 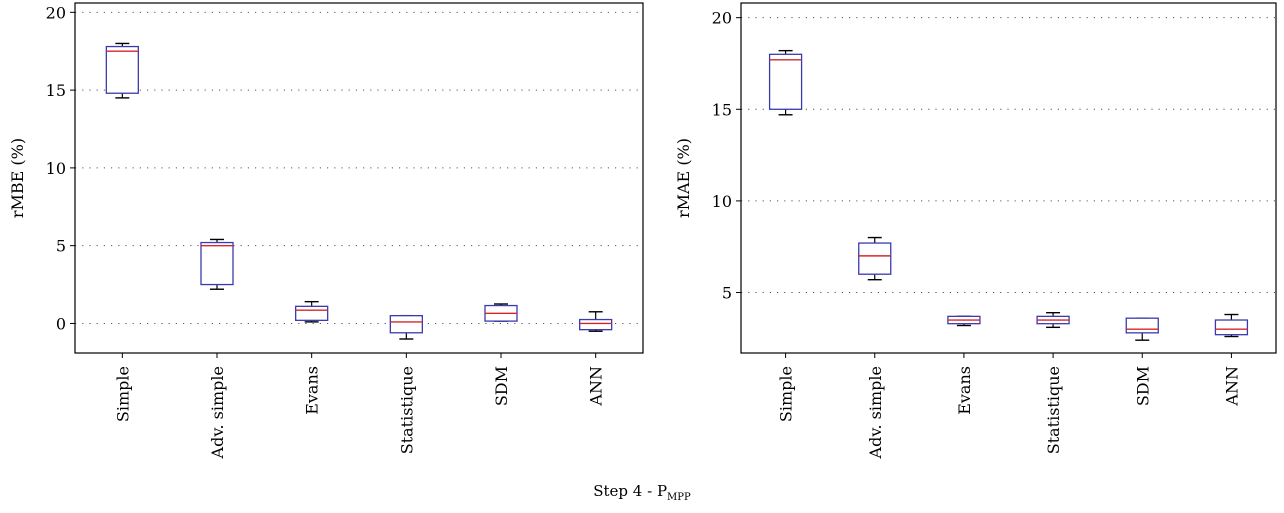 I want to click on figure-caption: Step 4 - PMPP, so click(x=642, y=492).